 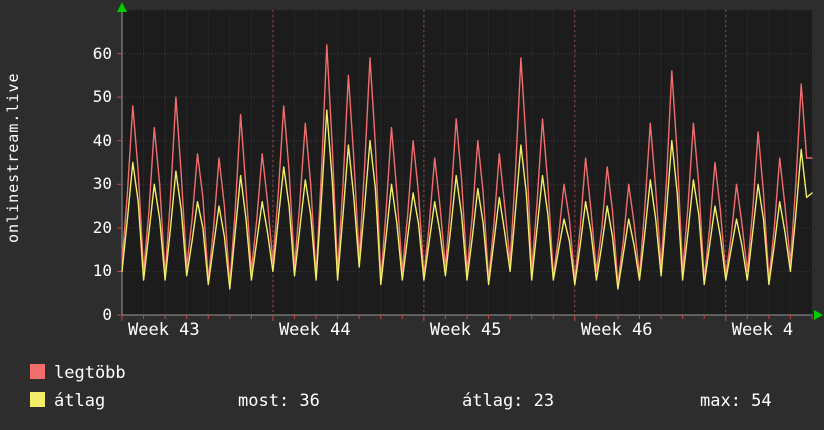 What do you see at coordinates (102, 53) in the screenshot?
I see `y-tick-label: 60` at bounding box center [102, 53].